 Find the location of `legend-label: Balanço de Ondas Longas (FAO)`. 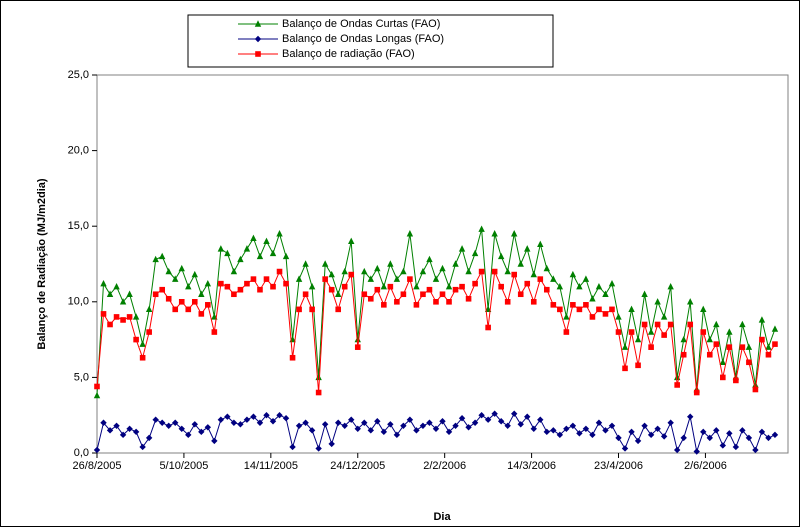

legend-label: Balanço de Ondas Longas (FAO) is located at coordinates (363, 39).